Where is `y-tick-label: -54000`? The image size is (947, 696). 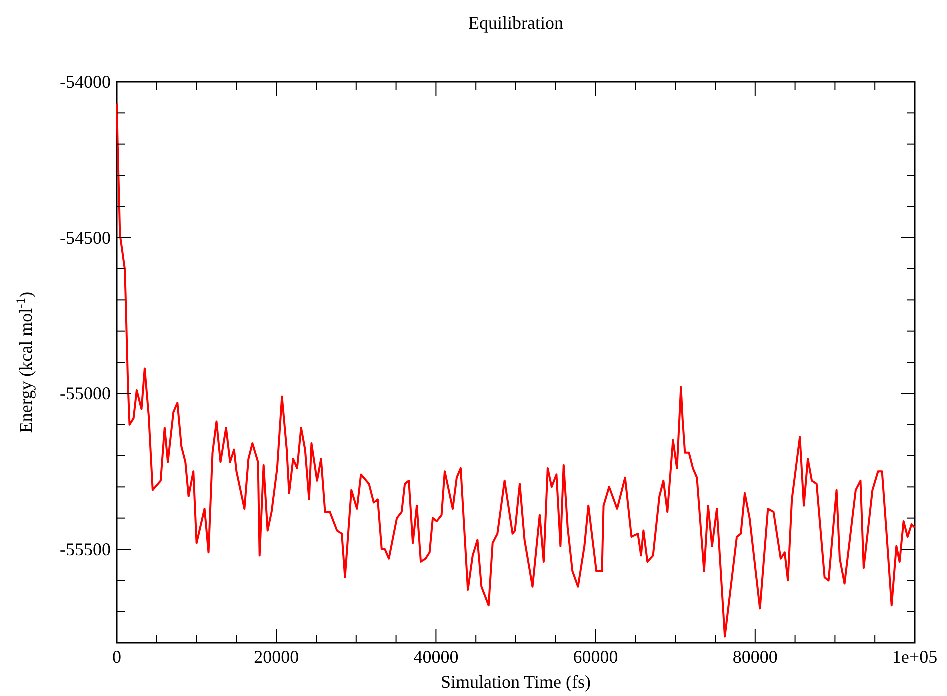 y-tick-label: -54000 is located at coordinates (85, 82).